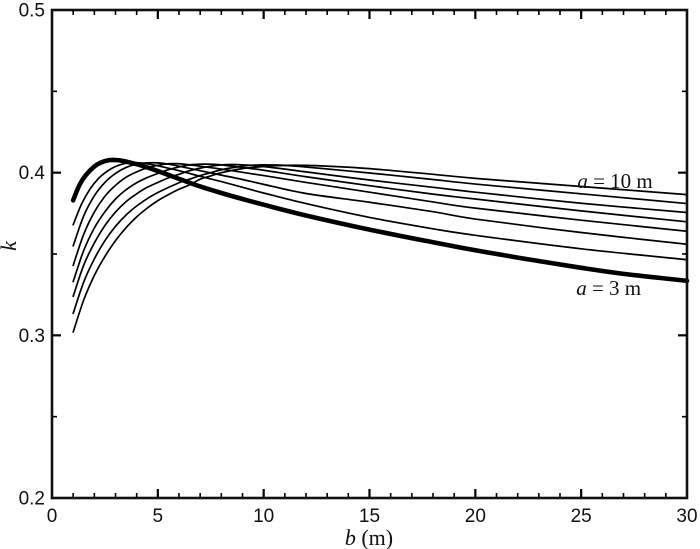 The width and height of the screenshot is (700, 549). What do you see at coordinates (581, 516) in the screenshot?
I see `x-tick-label: 25` at bounding box center [581, 516].